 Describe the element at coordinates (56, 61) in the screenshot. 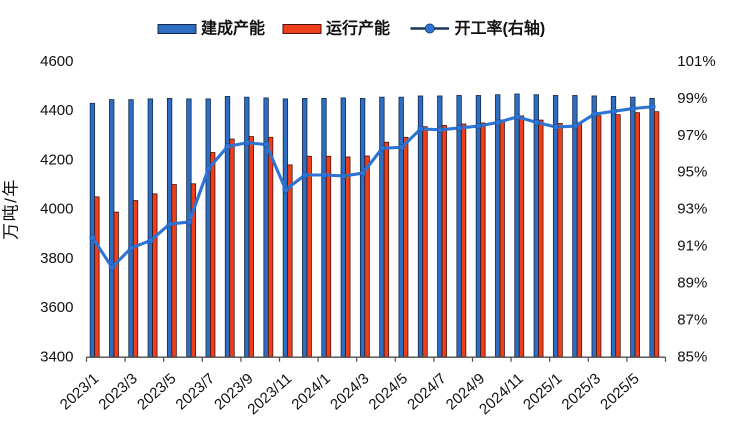

I see `svg-text: 4600` at that location.